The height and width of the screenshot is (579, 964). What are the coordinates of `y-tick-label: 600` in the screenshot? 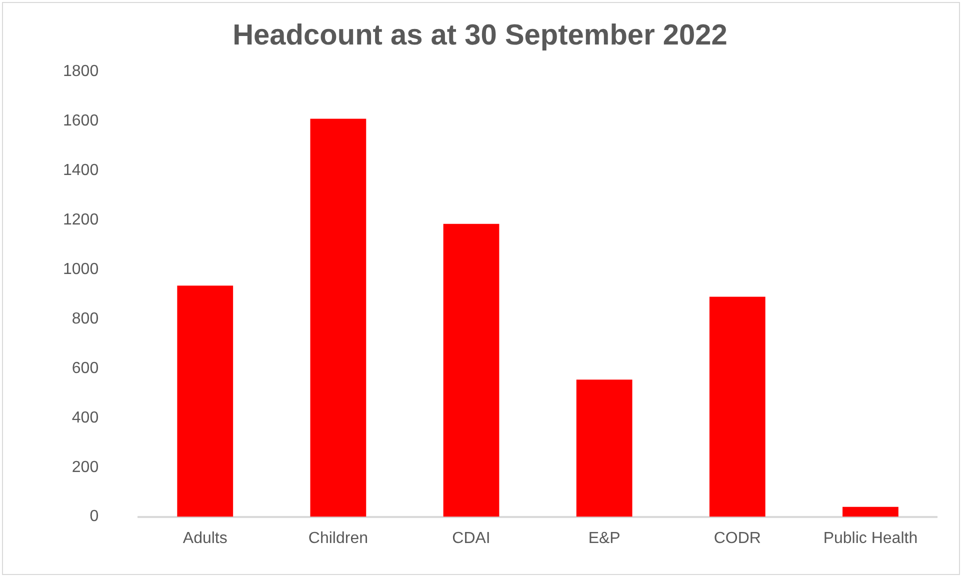 It's located at (85, 368).